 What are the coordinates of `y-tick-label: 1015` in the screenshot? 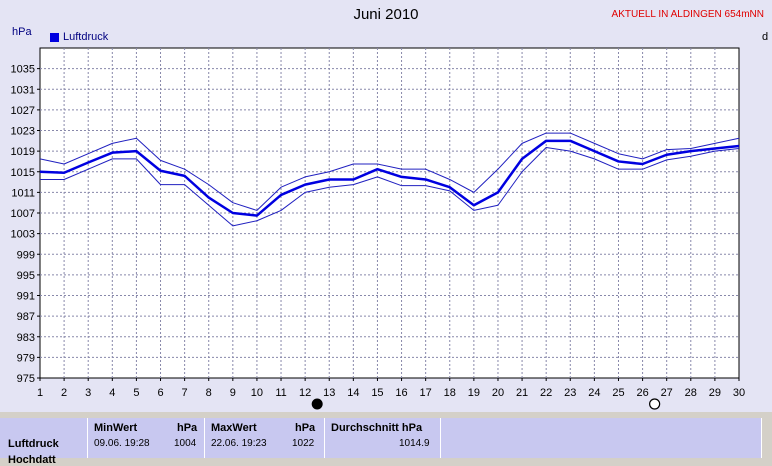 It's located at (23, 173).